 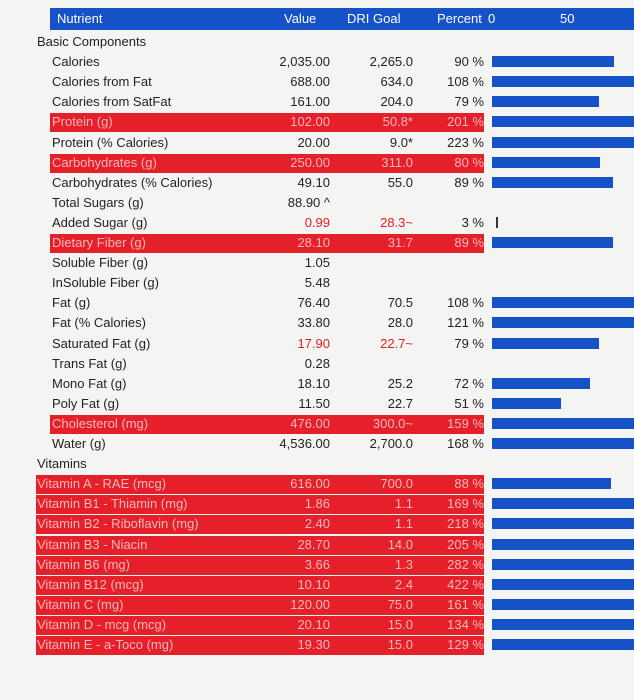 I want to click on nutrient-value: 20.10, so click(x=313, y=624).